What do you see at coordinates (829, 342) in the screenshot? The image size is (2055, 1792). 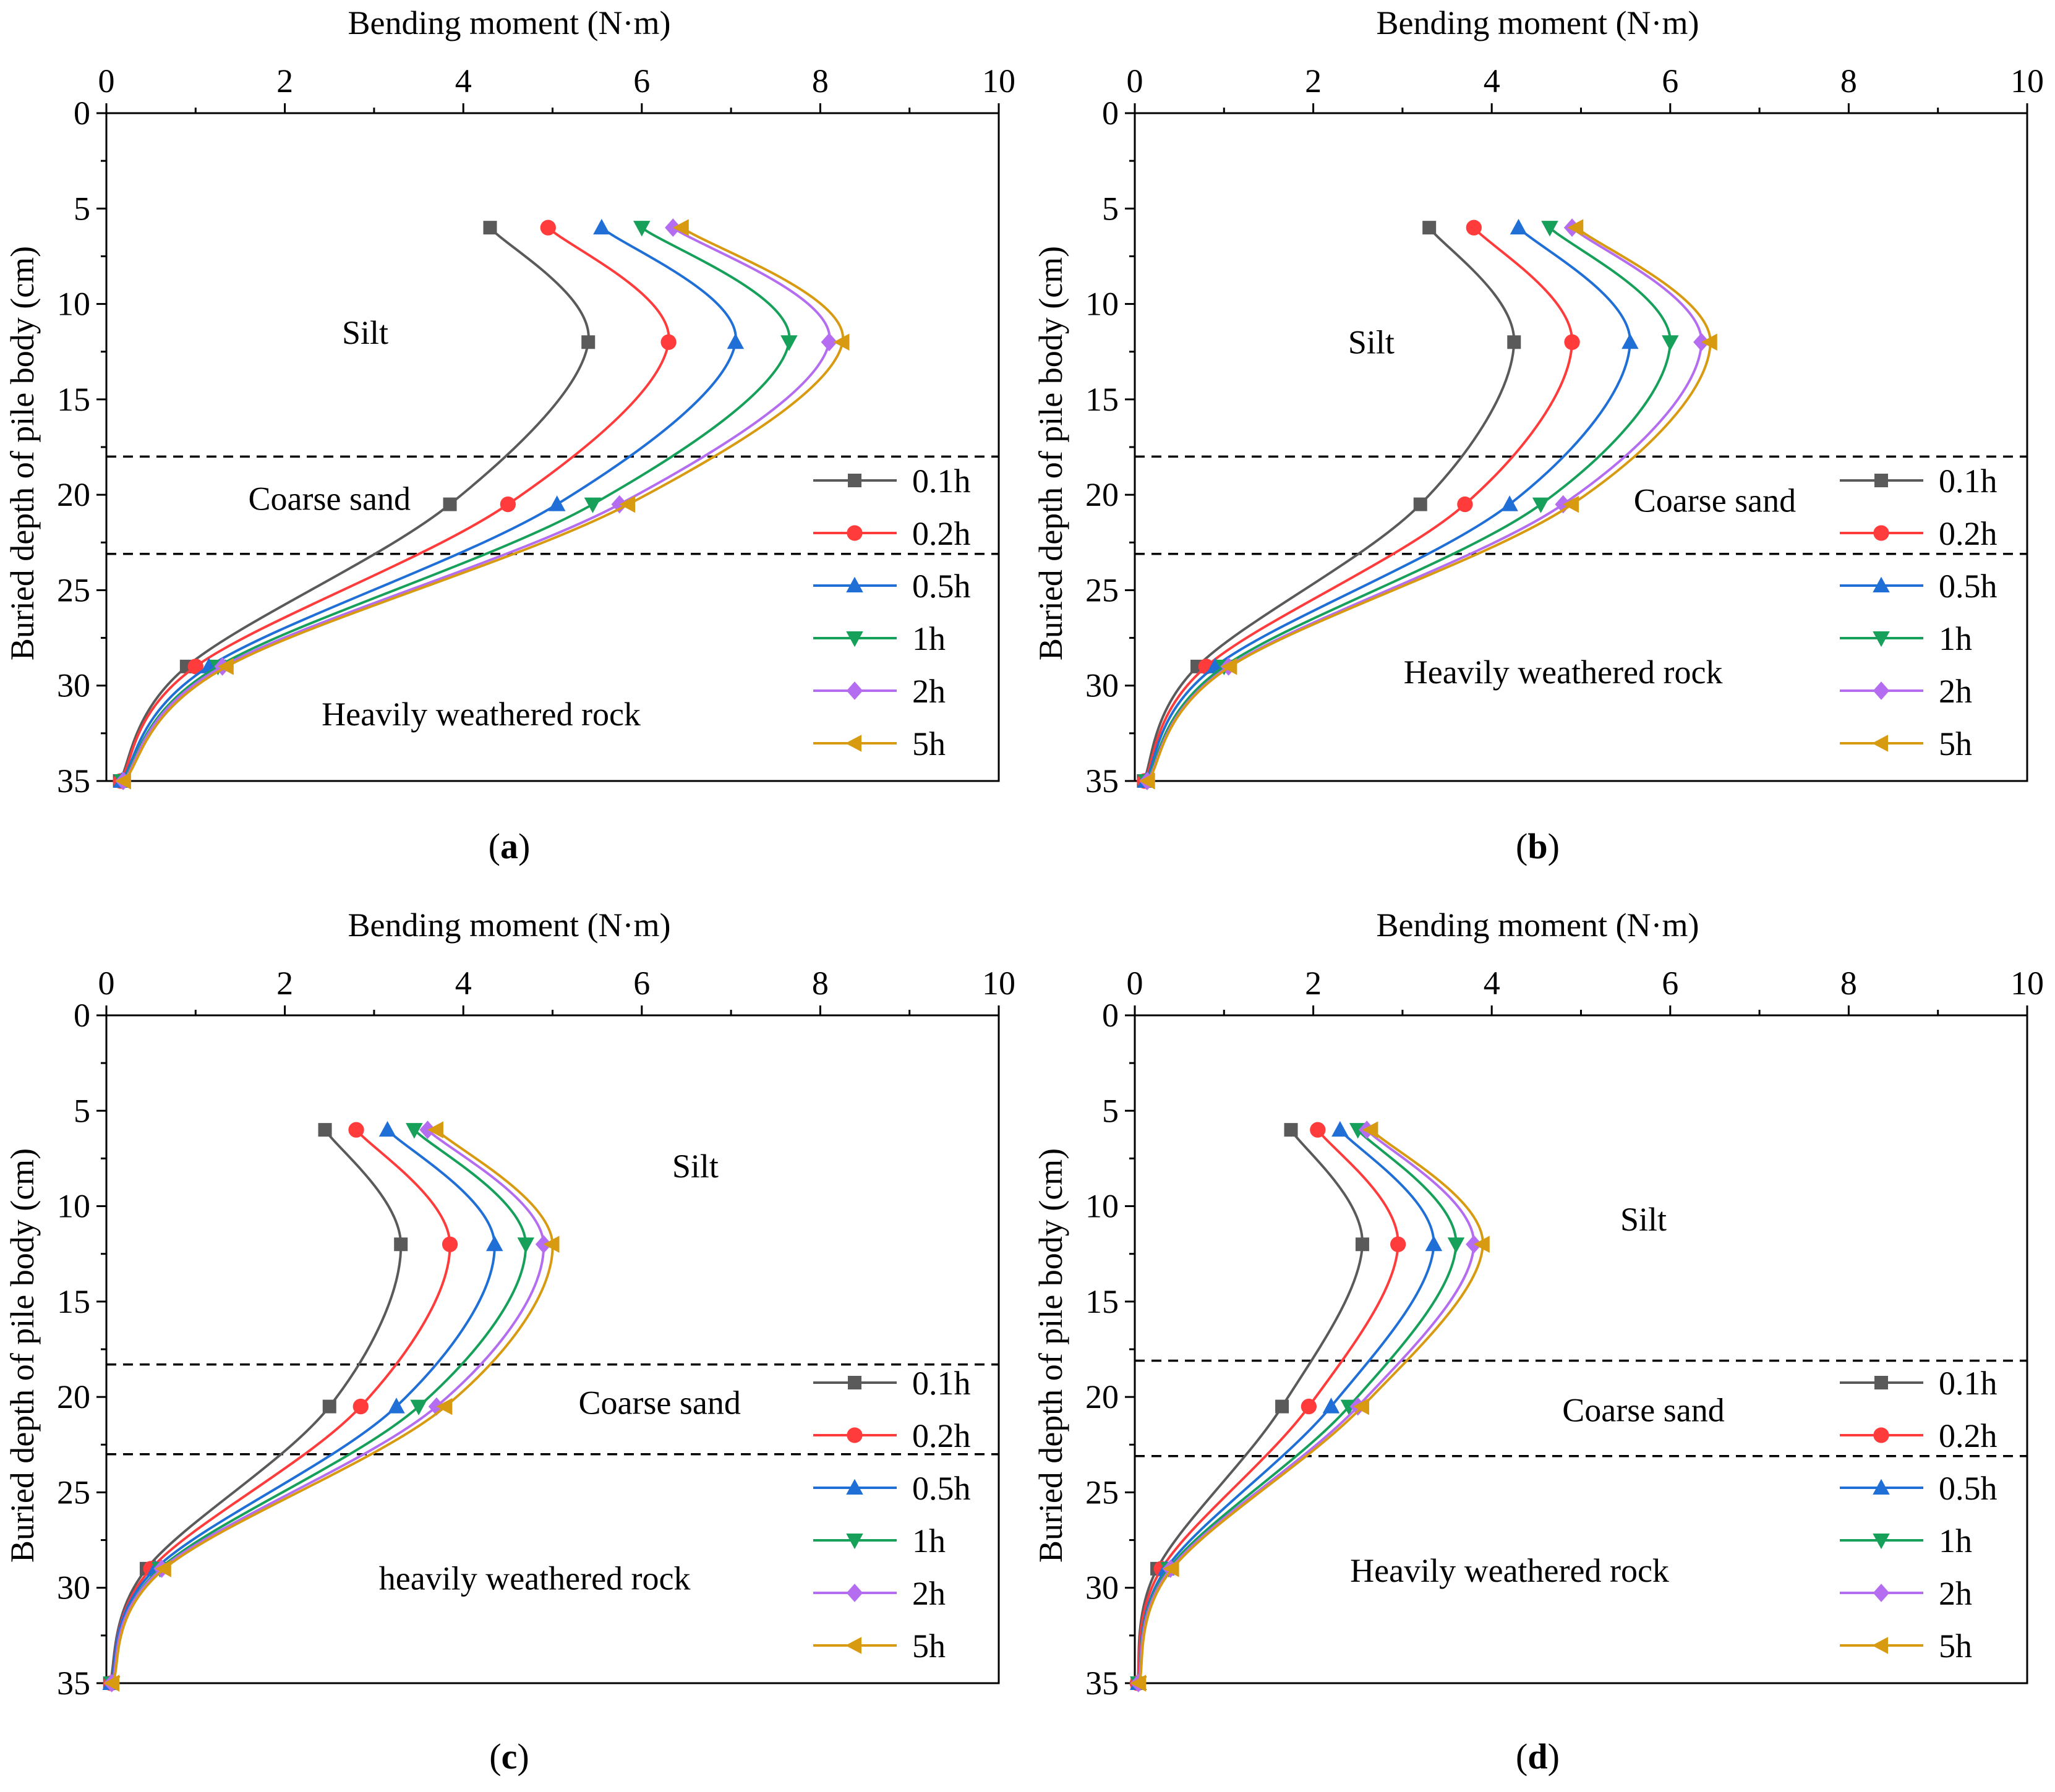 I see `data-point-2h` at bounding box center [829, 342].